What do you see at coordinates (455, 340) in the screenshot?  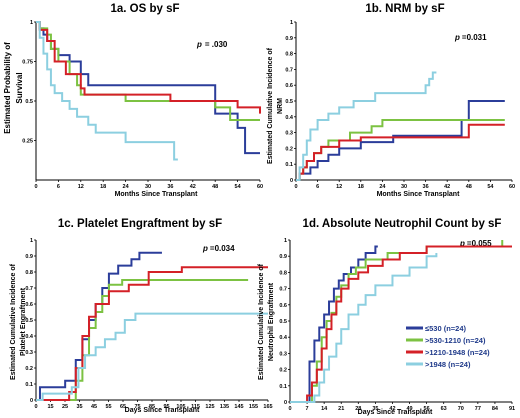 I see `legend-item-530-1210: >530-1210 (n=24)` at bounding box center [455, 340].